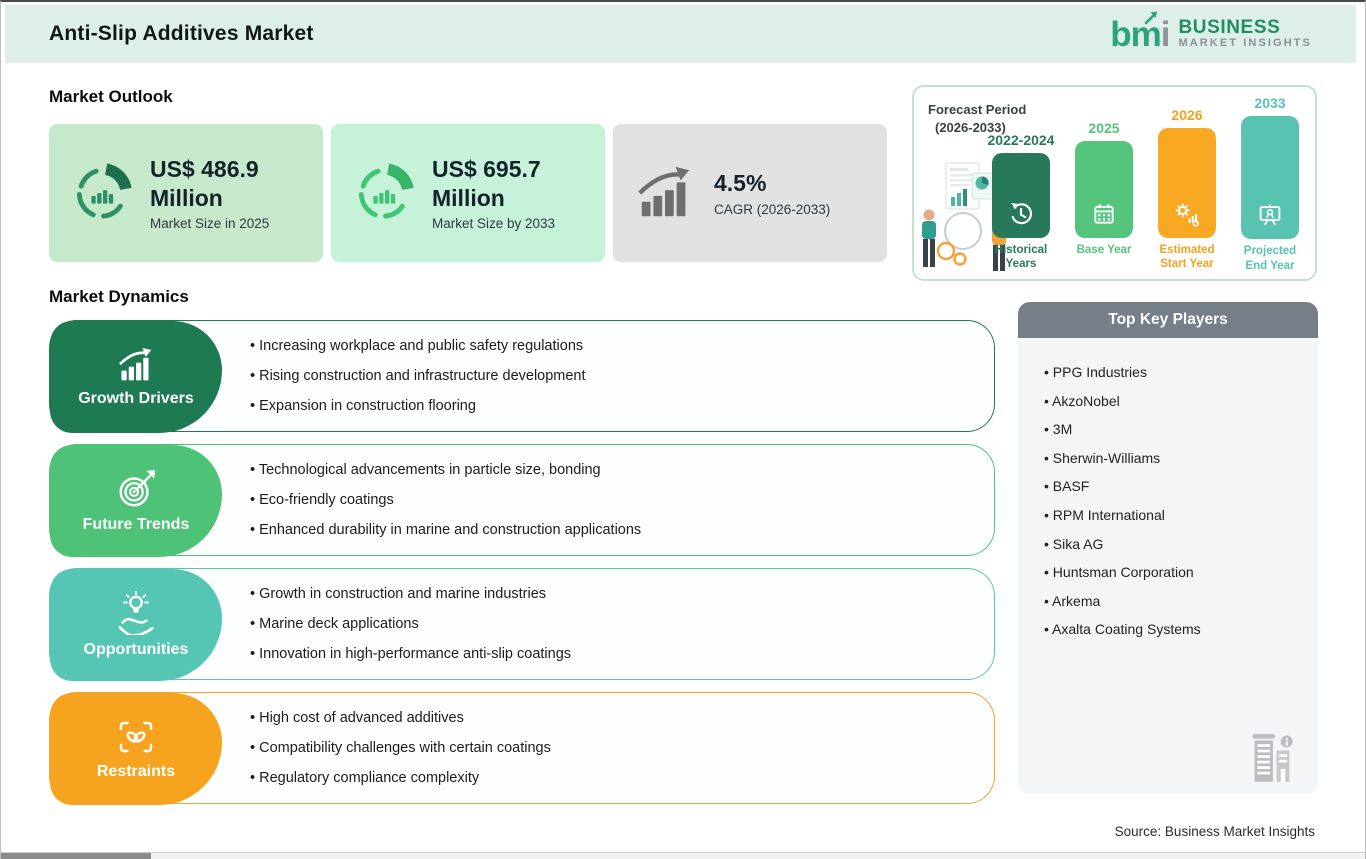 The width and height of the screenshot is (1366, 859). I want to click on bmi-logo-mark: bmi, so click(1140, 32).